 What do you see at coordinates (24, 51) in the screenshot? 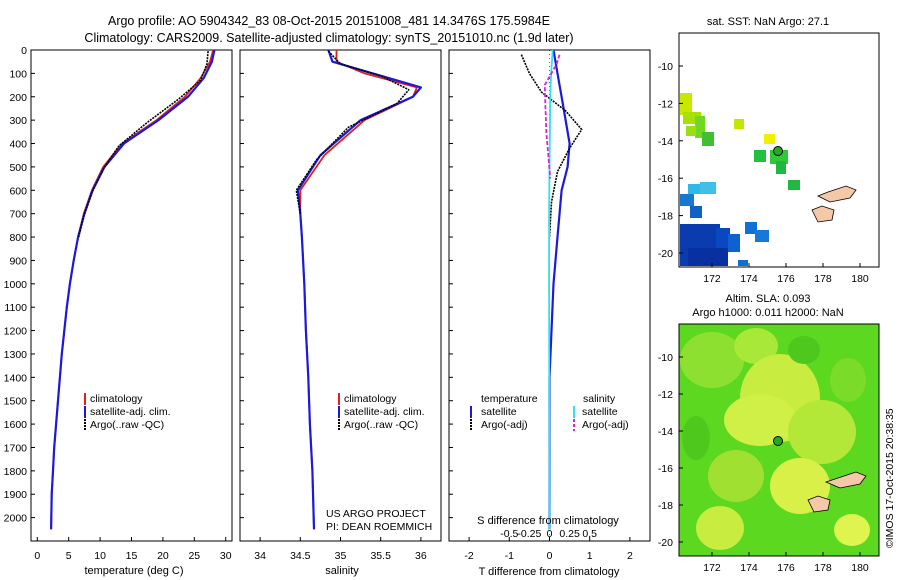
I see `depth-tick-label: 0` at bounding box center [24, 51].